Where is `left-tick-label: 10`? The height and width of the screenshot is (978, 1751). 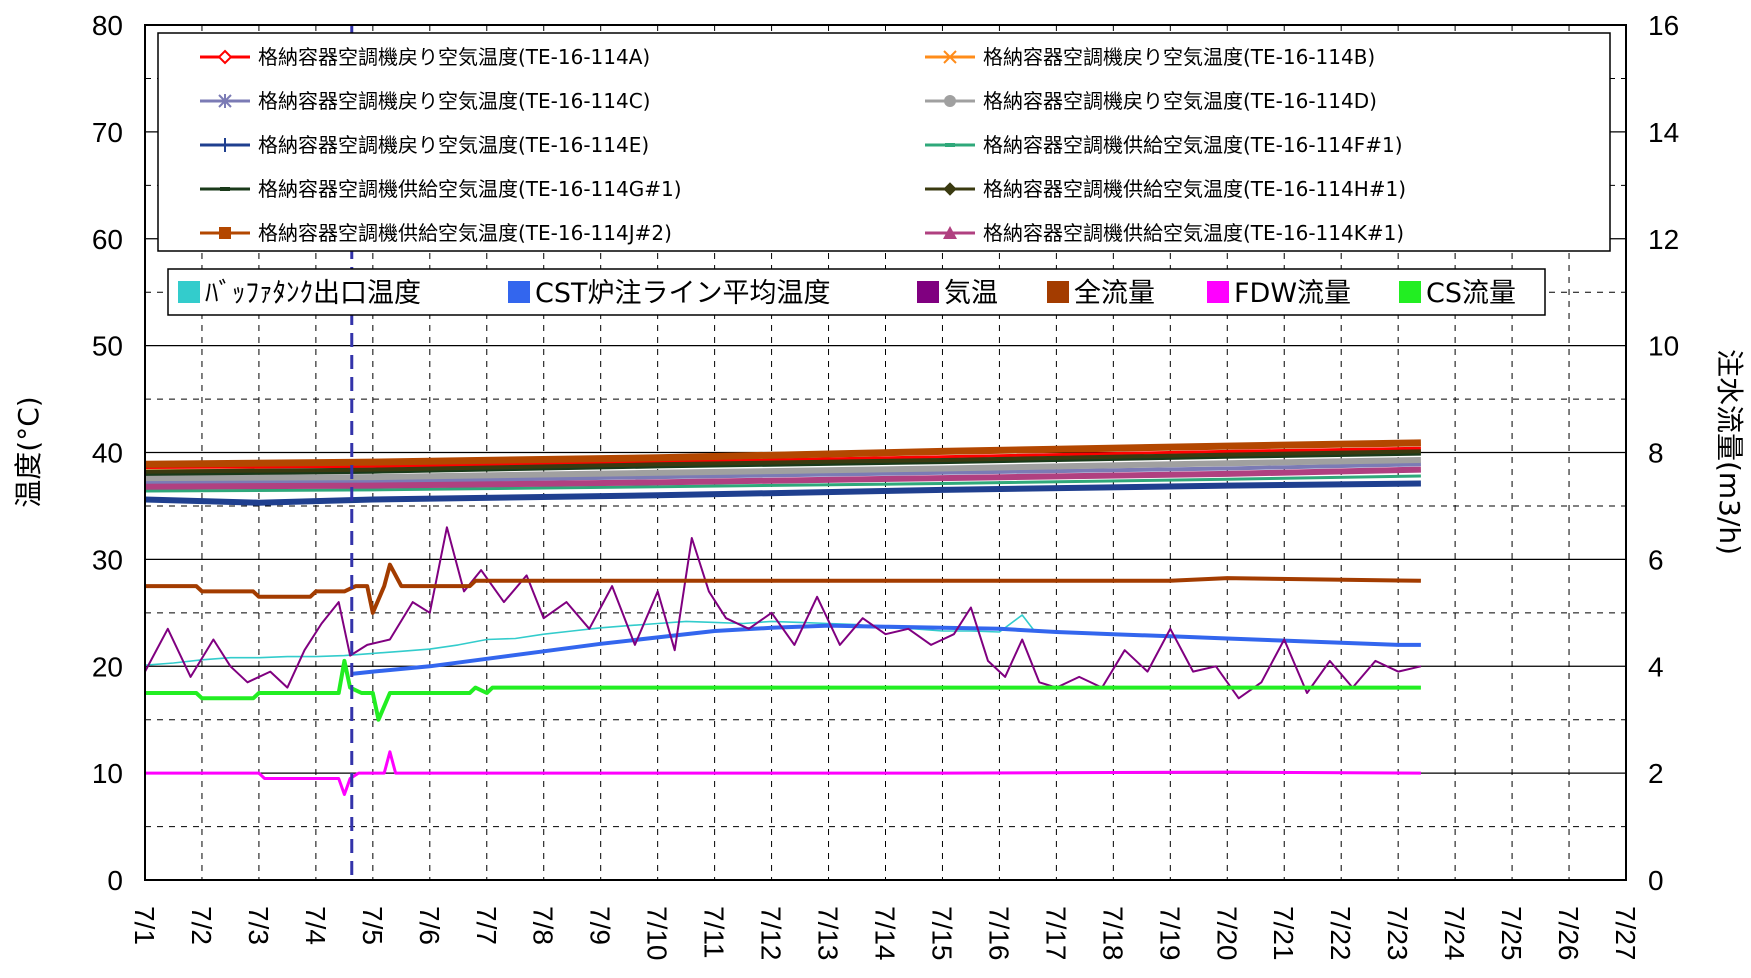 left-tick-label: 10 is located at coordinates (107, 773).